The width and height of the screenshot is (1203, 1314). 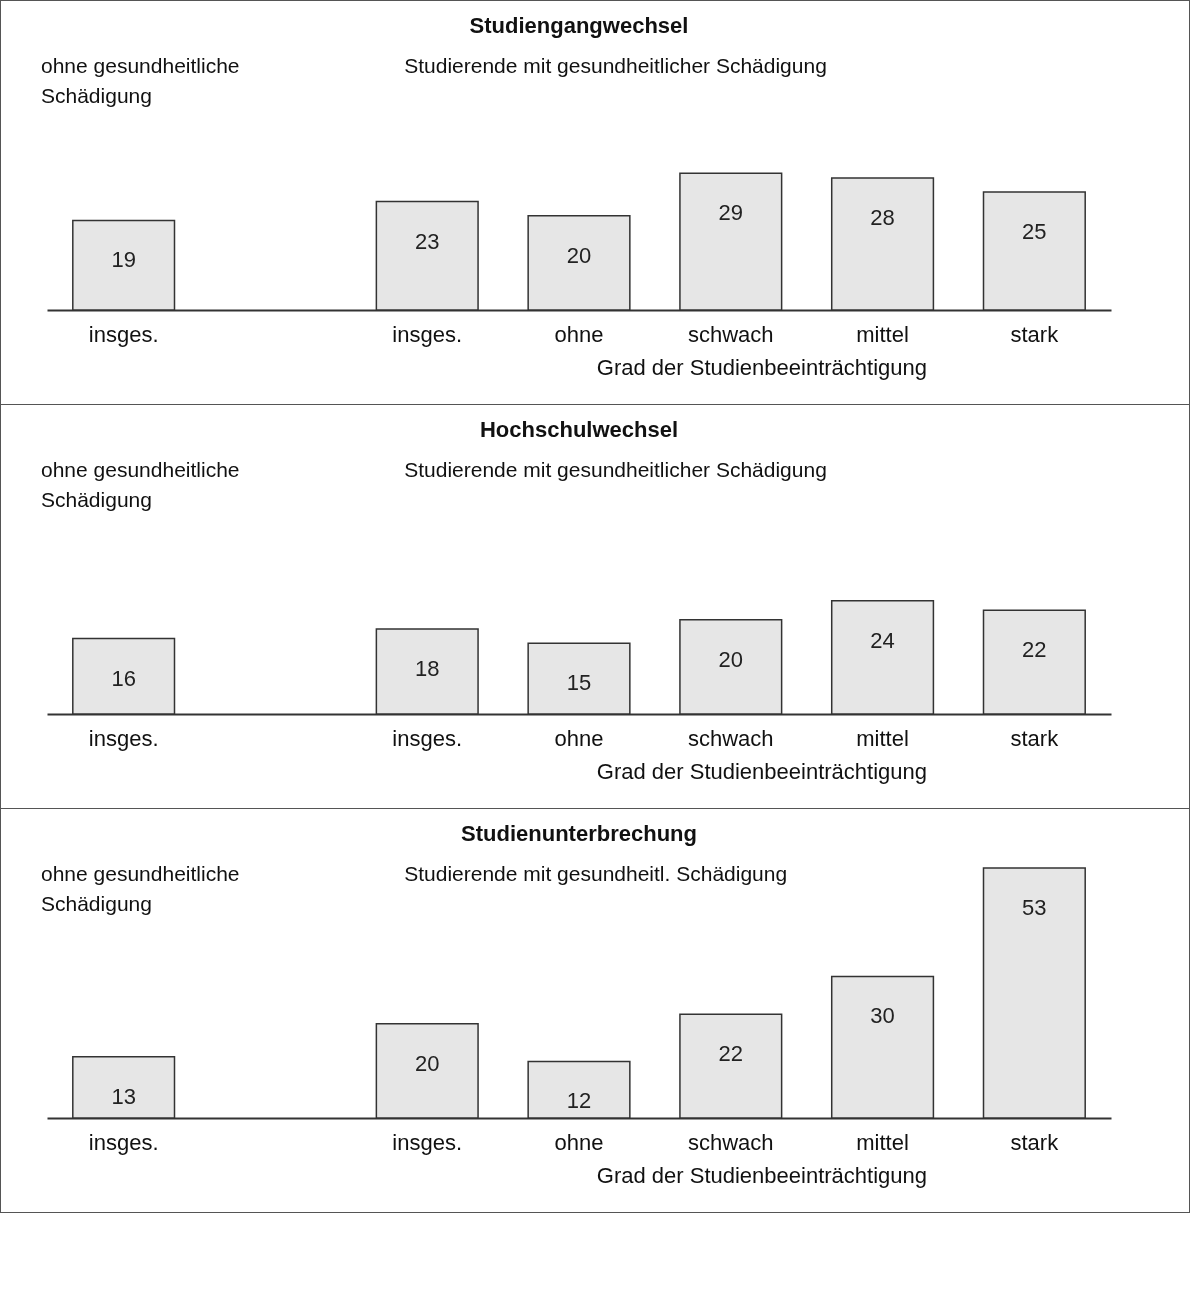 What do you see at coordinates (882, 1016) in the screenshot?
I see `data-label: 30` at bounding box center [882, 1016].